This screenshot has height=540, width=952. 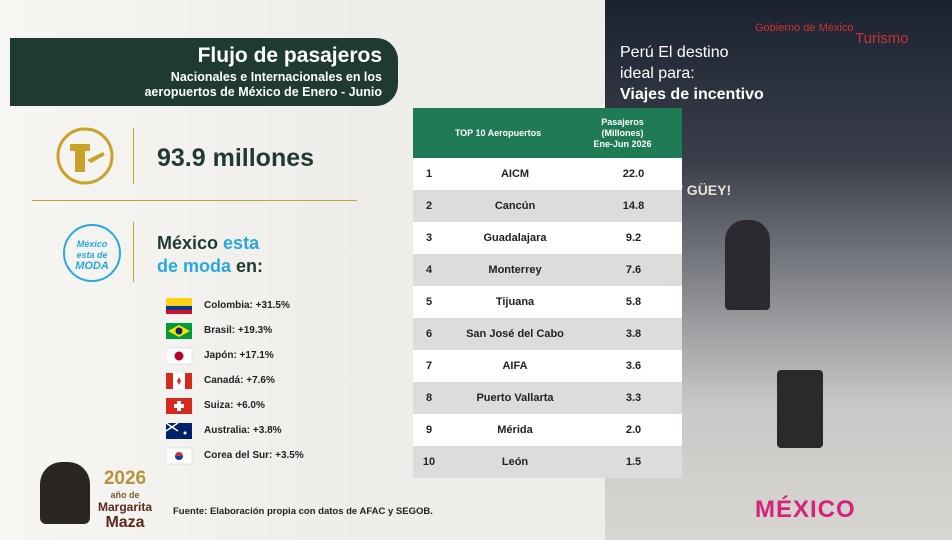 I want to click on brand-logo: MÉXICO, so click(x=805, y=509).